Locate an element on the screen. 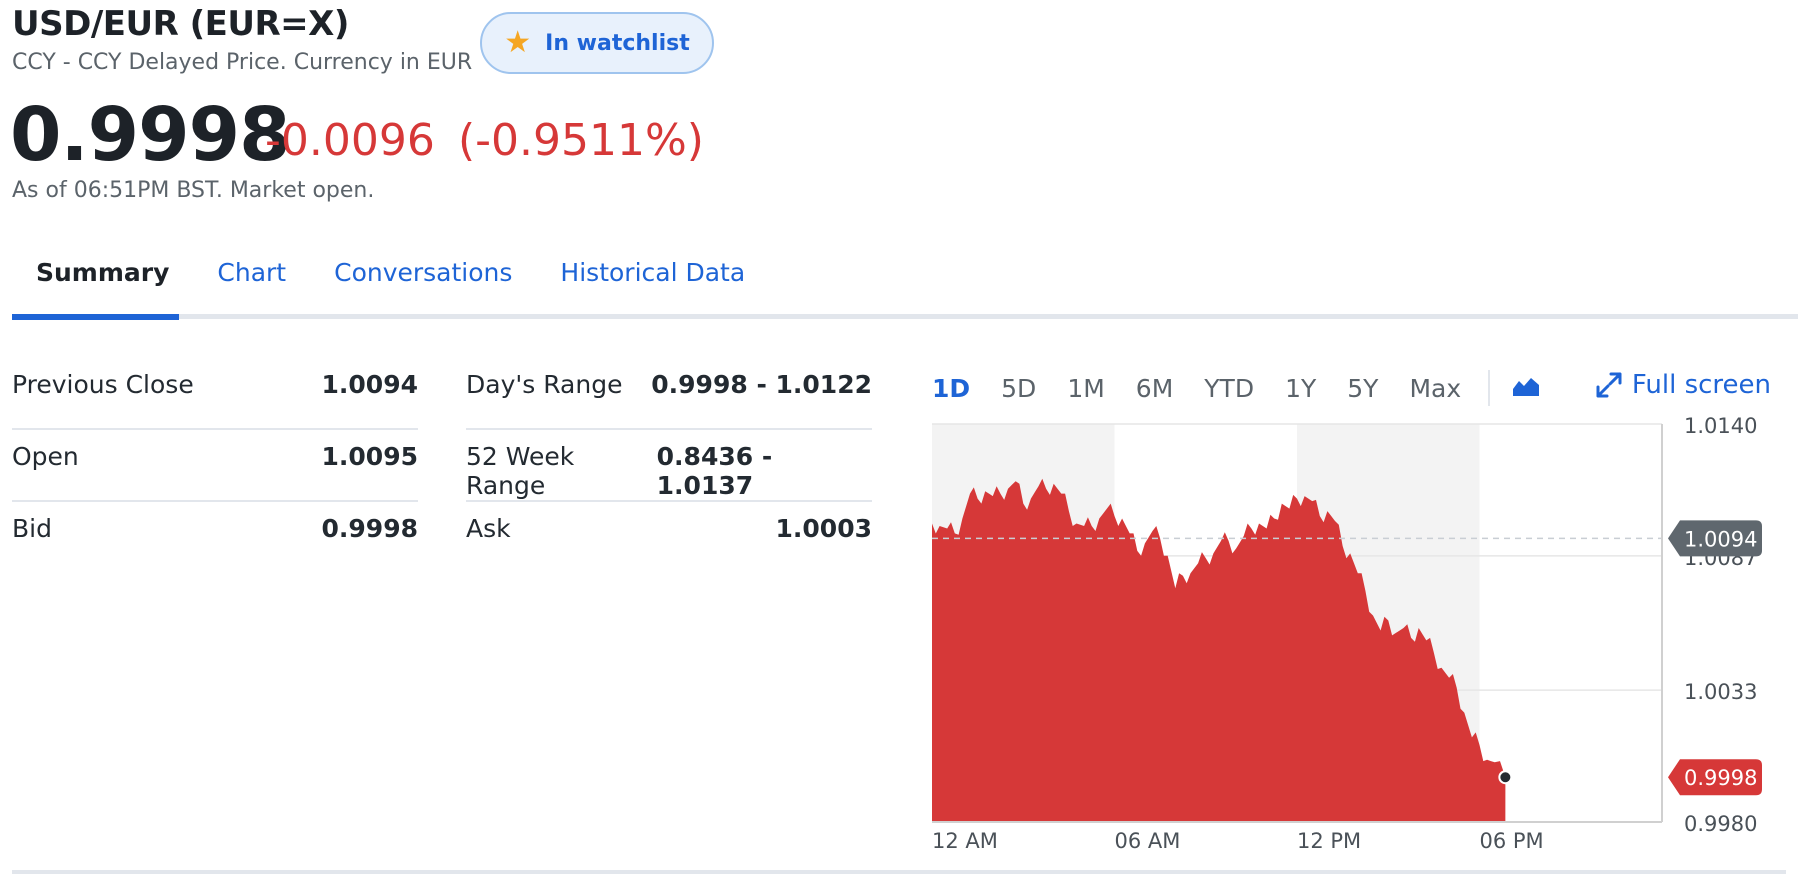  y-tick-label: 1.0140 is located at coordinates (1720, 426).